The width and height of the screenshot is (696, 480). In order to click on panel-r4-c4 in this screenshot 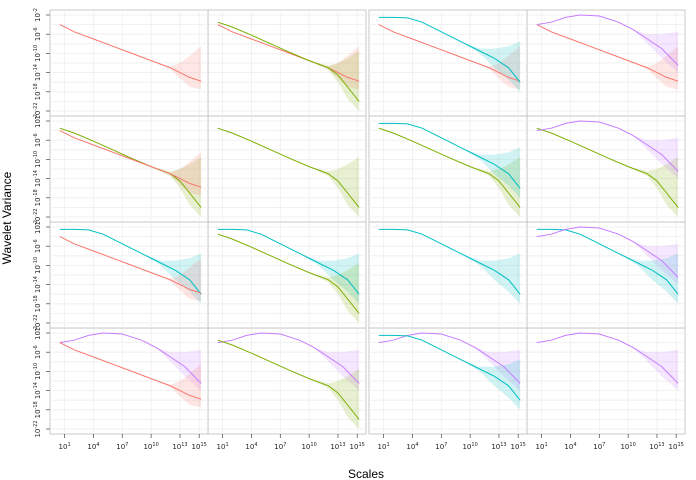, I will do `click(606, 381)`.